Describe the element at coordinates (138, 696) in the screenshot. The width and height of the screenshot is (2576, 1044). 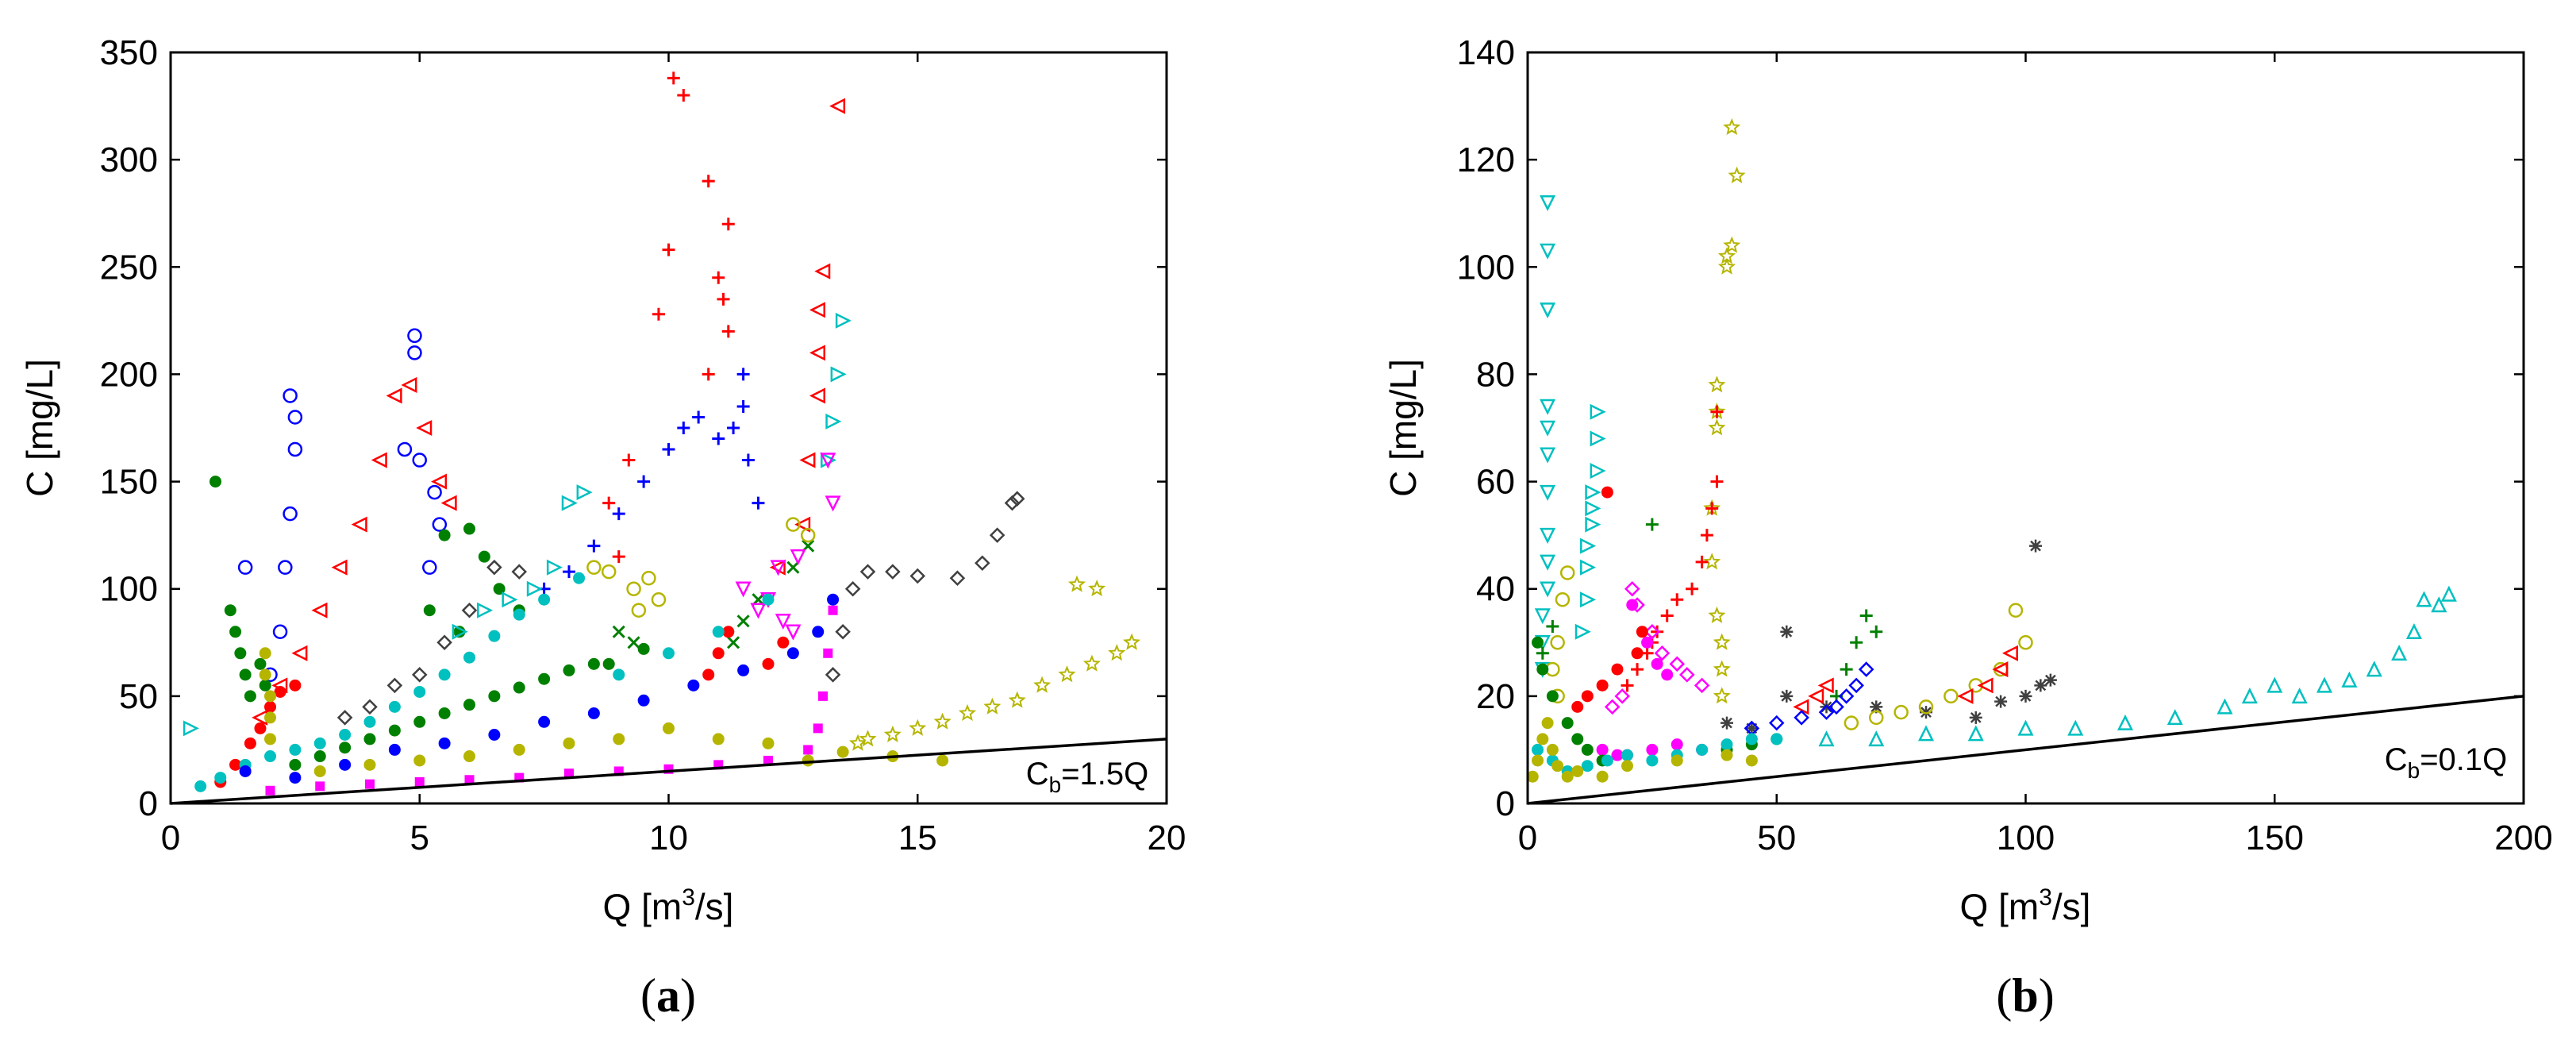
I see `chart-a-y-tick-label-1: 50` at that location.